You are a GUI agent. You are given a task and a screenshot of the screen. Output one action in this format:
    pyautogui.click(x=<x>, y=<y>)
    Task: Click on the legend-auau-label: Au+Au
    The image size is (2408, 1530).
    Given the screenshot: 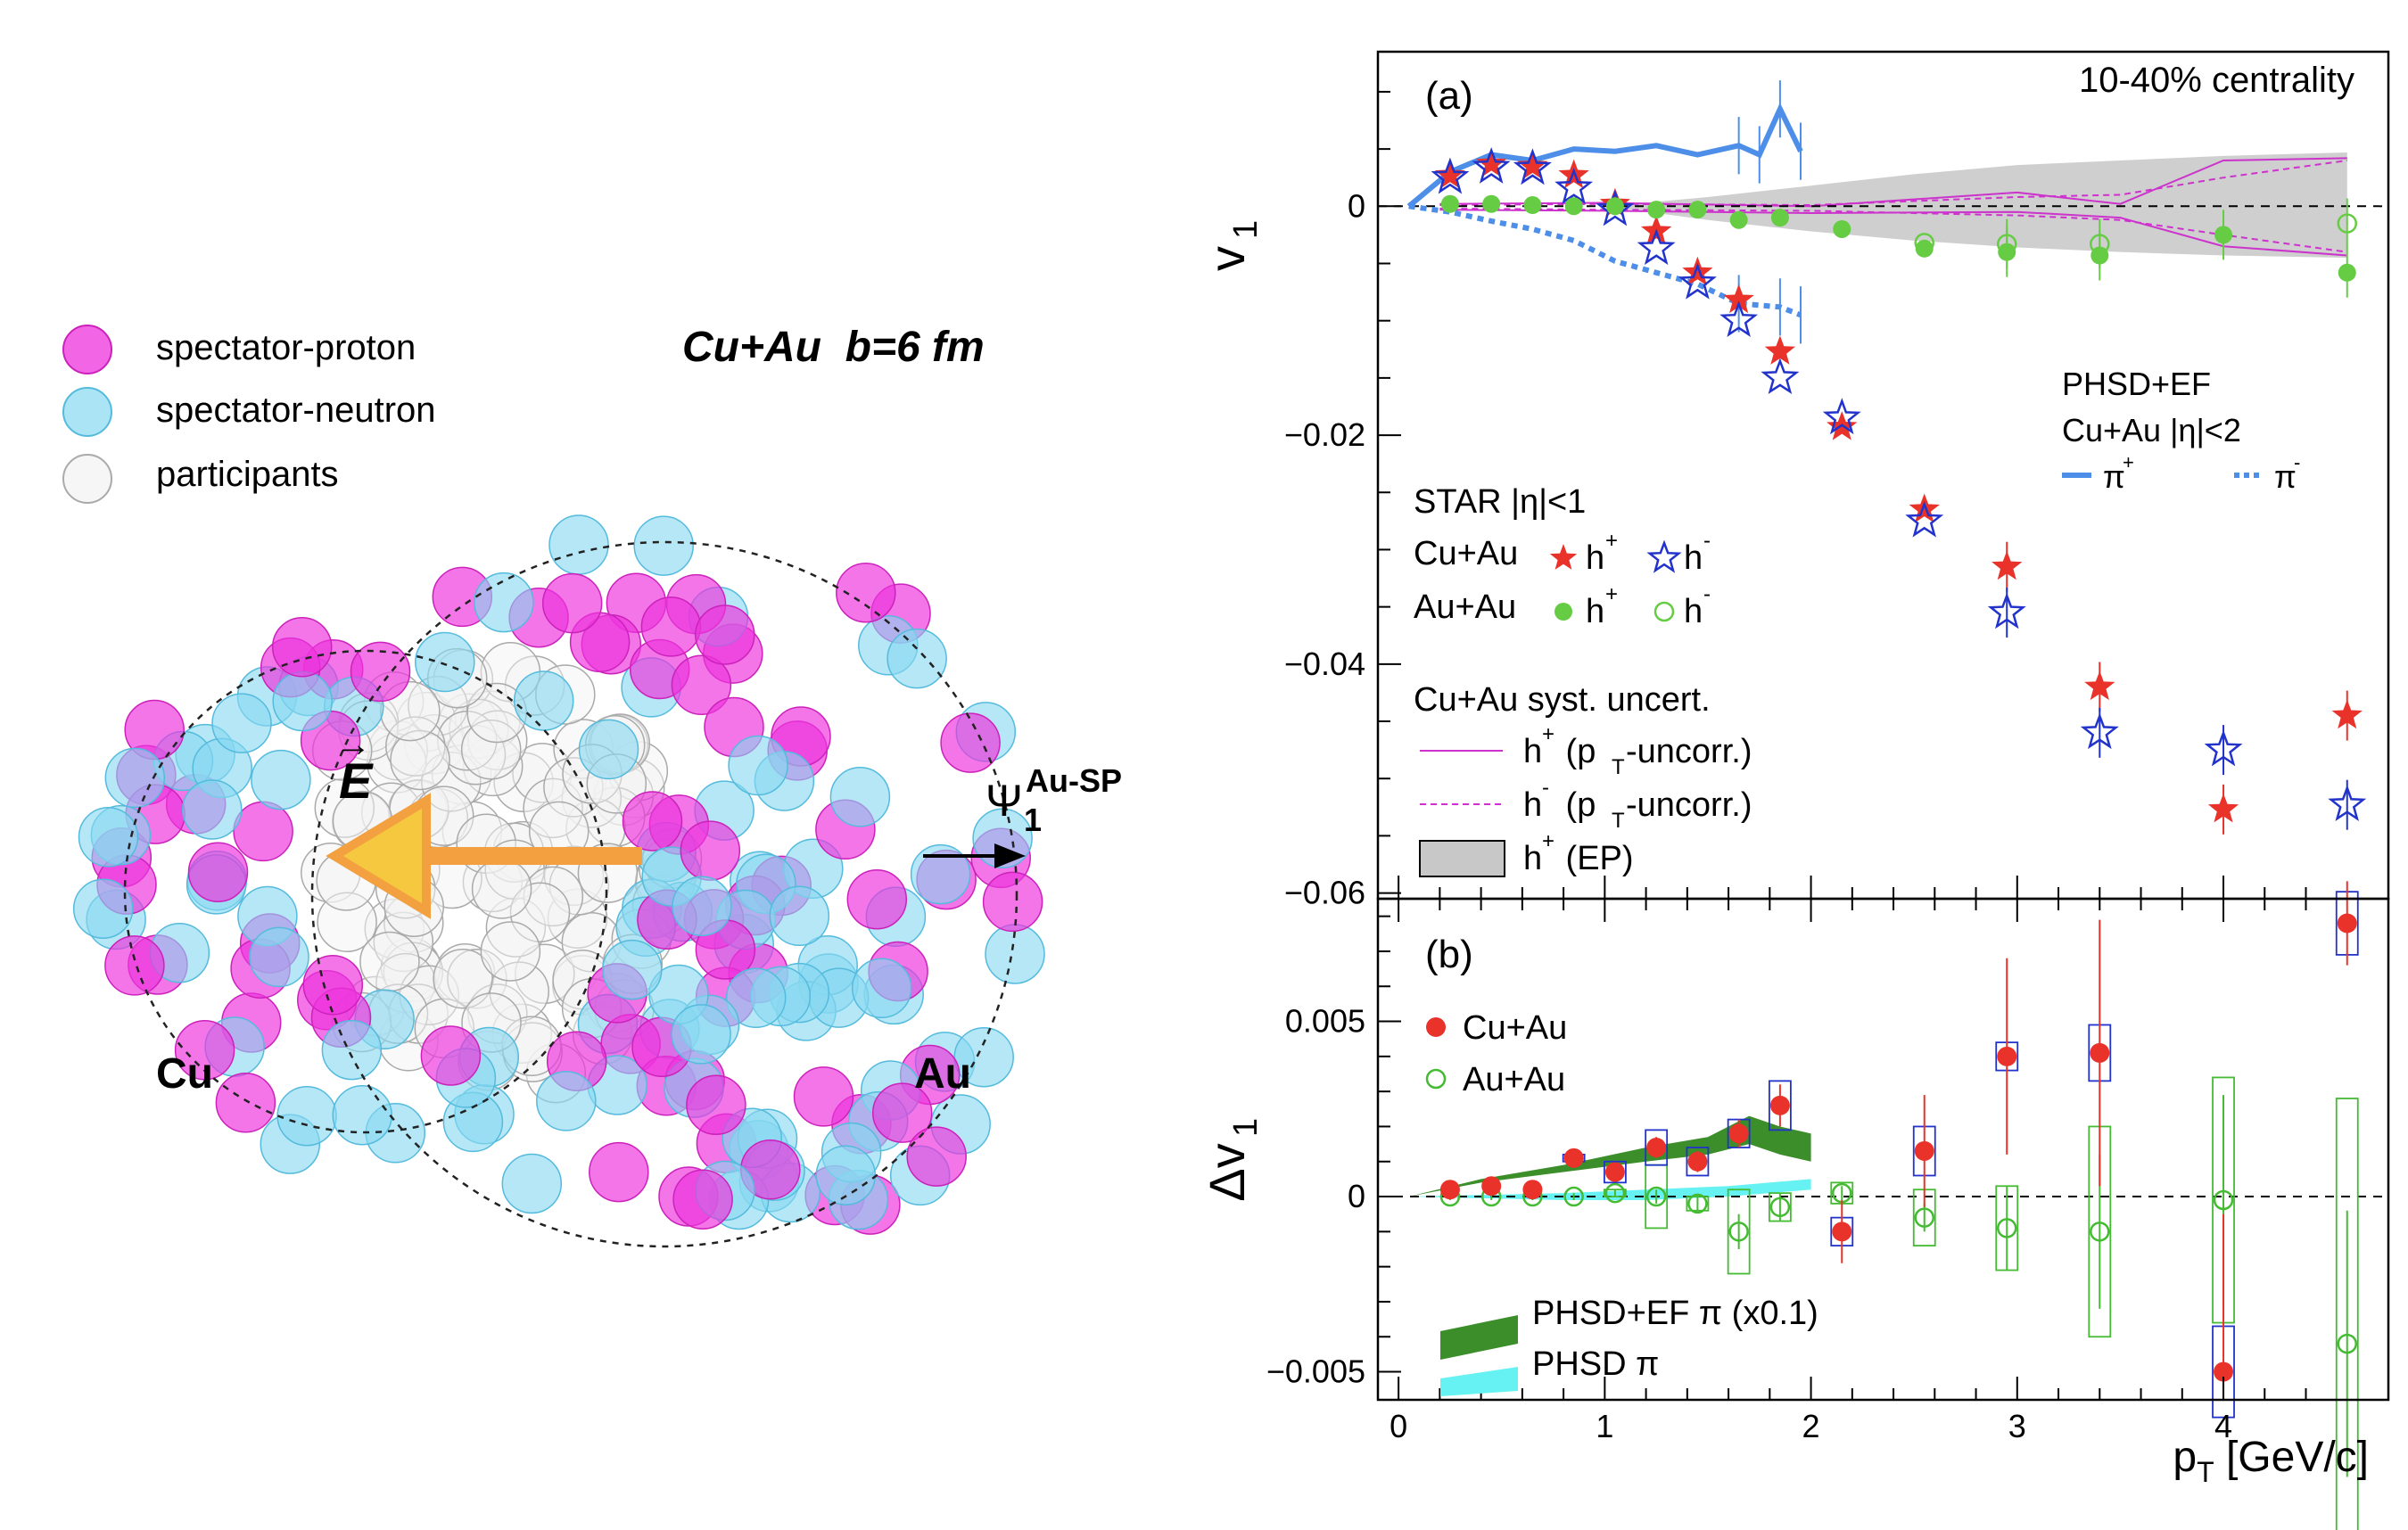 What is the action you would take?
    pyautogui.click(x=1465, y=607)
    